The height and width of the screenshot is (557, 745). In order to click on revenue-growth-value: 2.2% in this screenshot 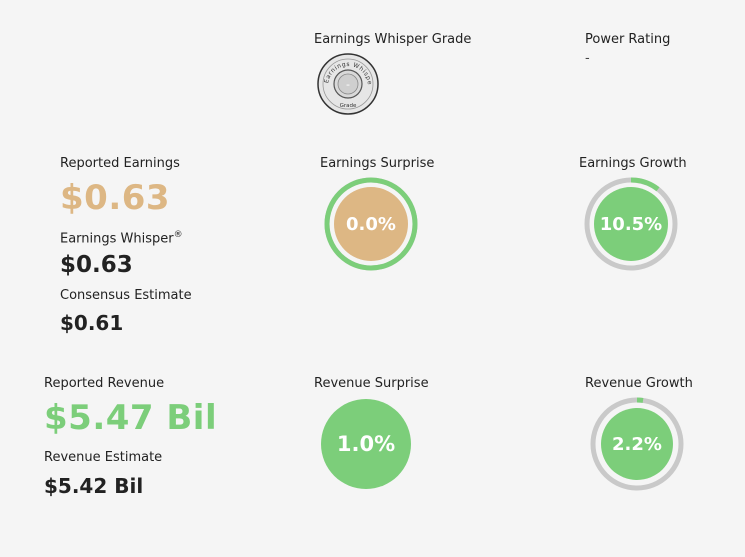, I will do `click(637, 444)`.